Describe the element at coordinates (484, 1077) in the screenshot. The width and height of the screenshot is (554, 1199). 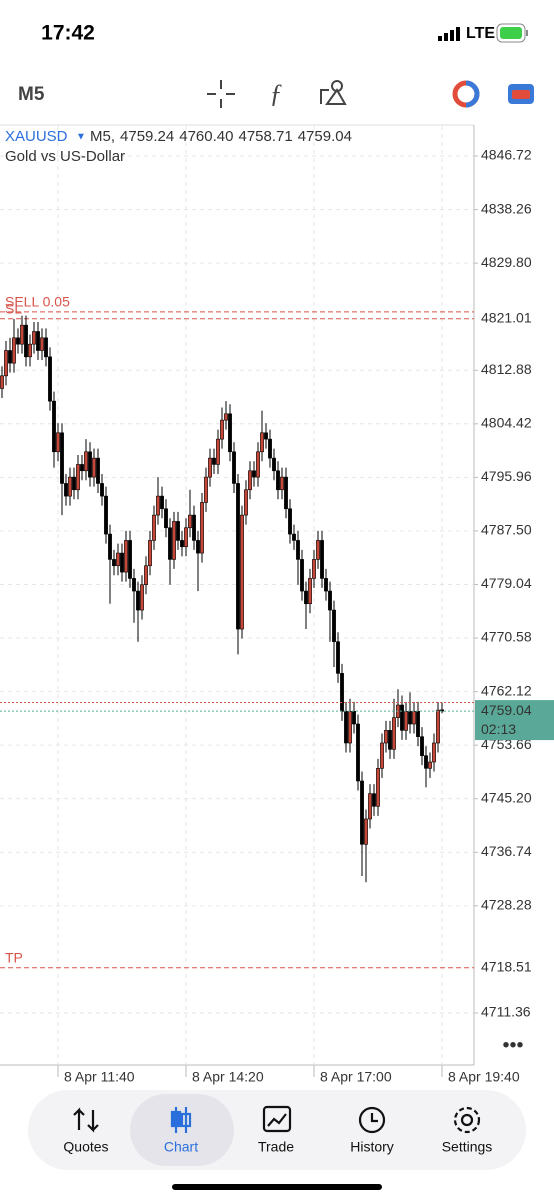
I see `x-tick-label: 8 Apr 19:40` at that location.